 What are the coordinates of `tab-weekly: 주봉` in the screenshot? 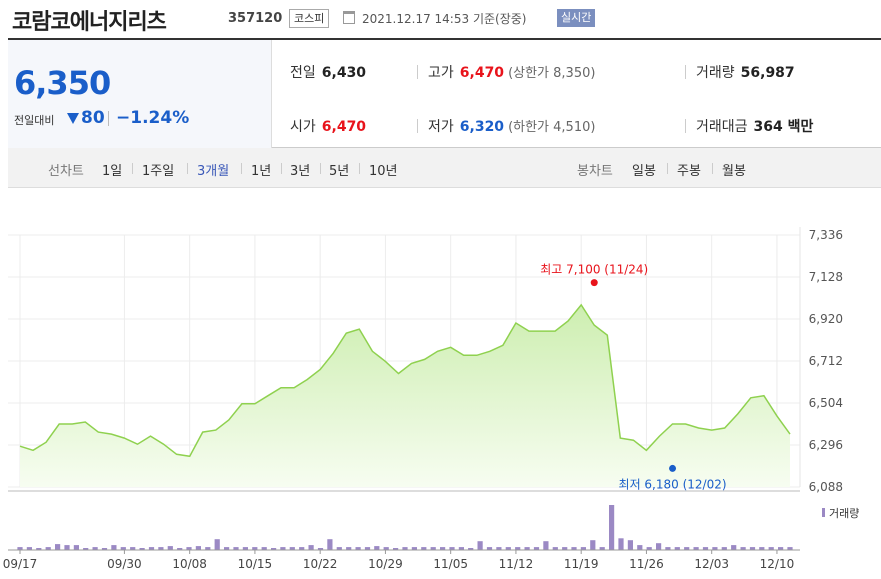 It's located at (689, 171).